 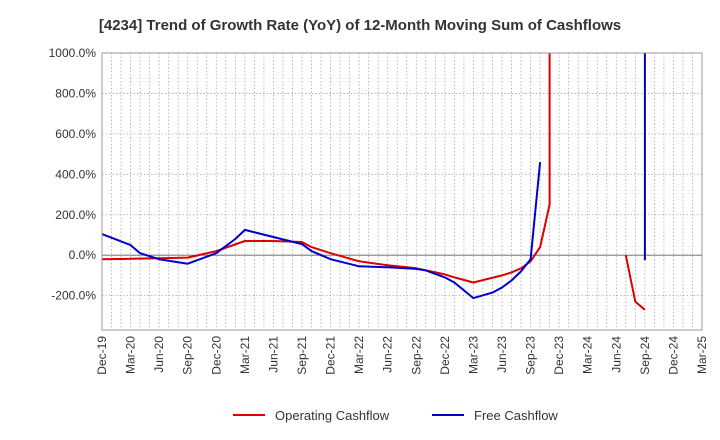 I want to click on y-tick-label: 0.0%, so click(x=83, y=255).